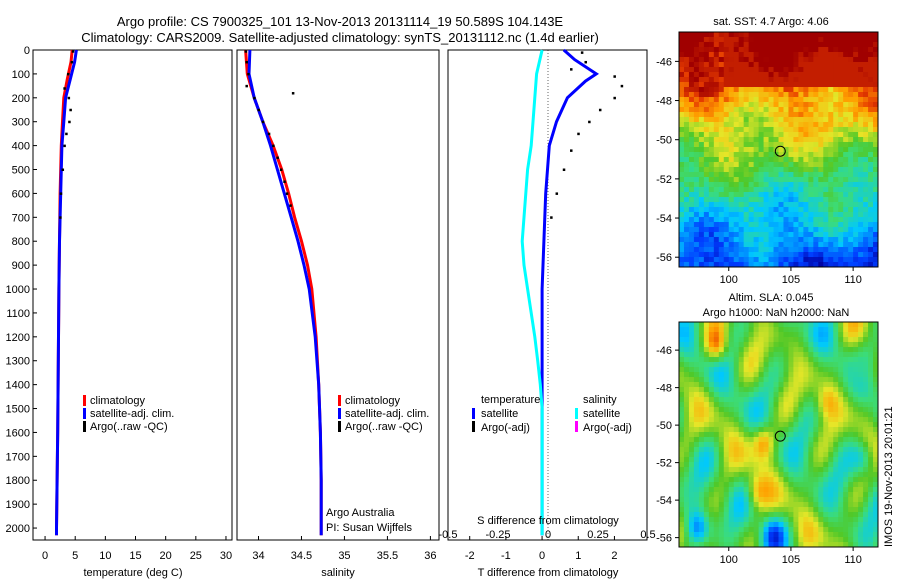 Image resolution: width=900 pixels, height=580 pixels. What do you see at coordinates (510, 400) in the screenshot?
I see `legend-title-temperature: temperature` at bounding box center [510, 400].